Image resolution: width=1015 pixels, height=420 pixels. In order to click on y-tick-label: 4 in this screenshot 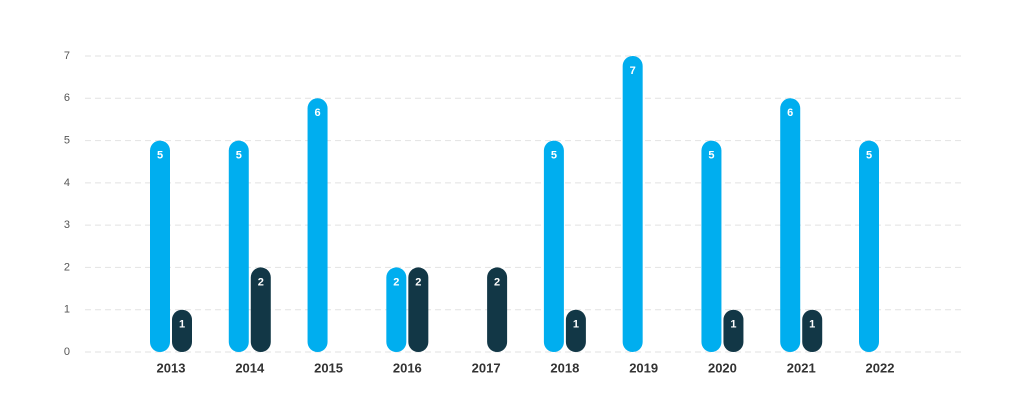, I will do `click(67, 183)`.